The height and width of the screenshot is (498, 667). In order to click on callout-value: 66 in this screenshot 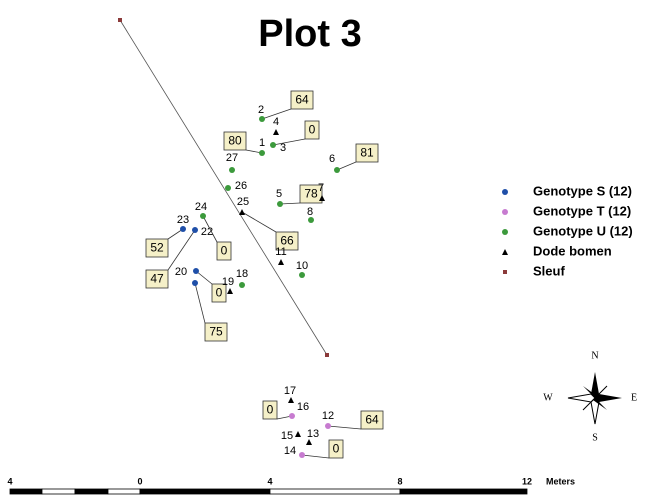, I will do `click(287, 241)`.